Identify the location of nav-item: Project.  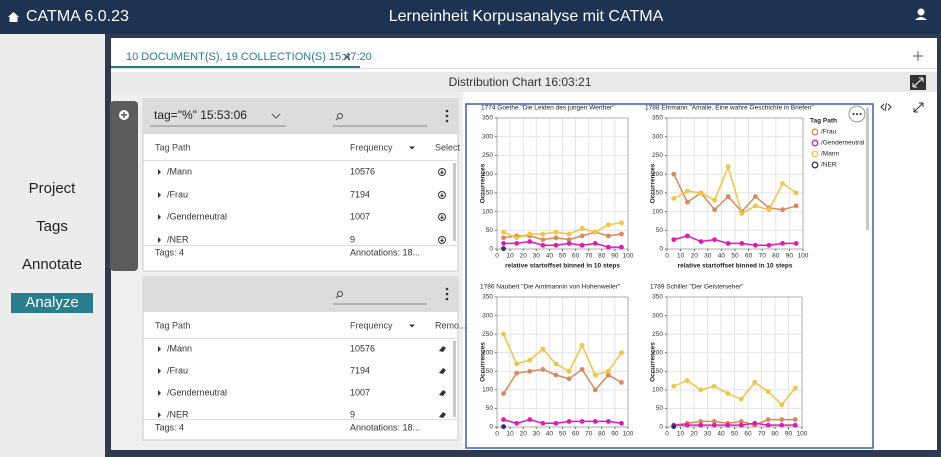
(53, 188).